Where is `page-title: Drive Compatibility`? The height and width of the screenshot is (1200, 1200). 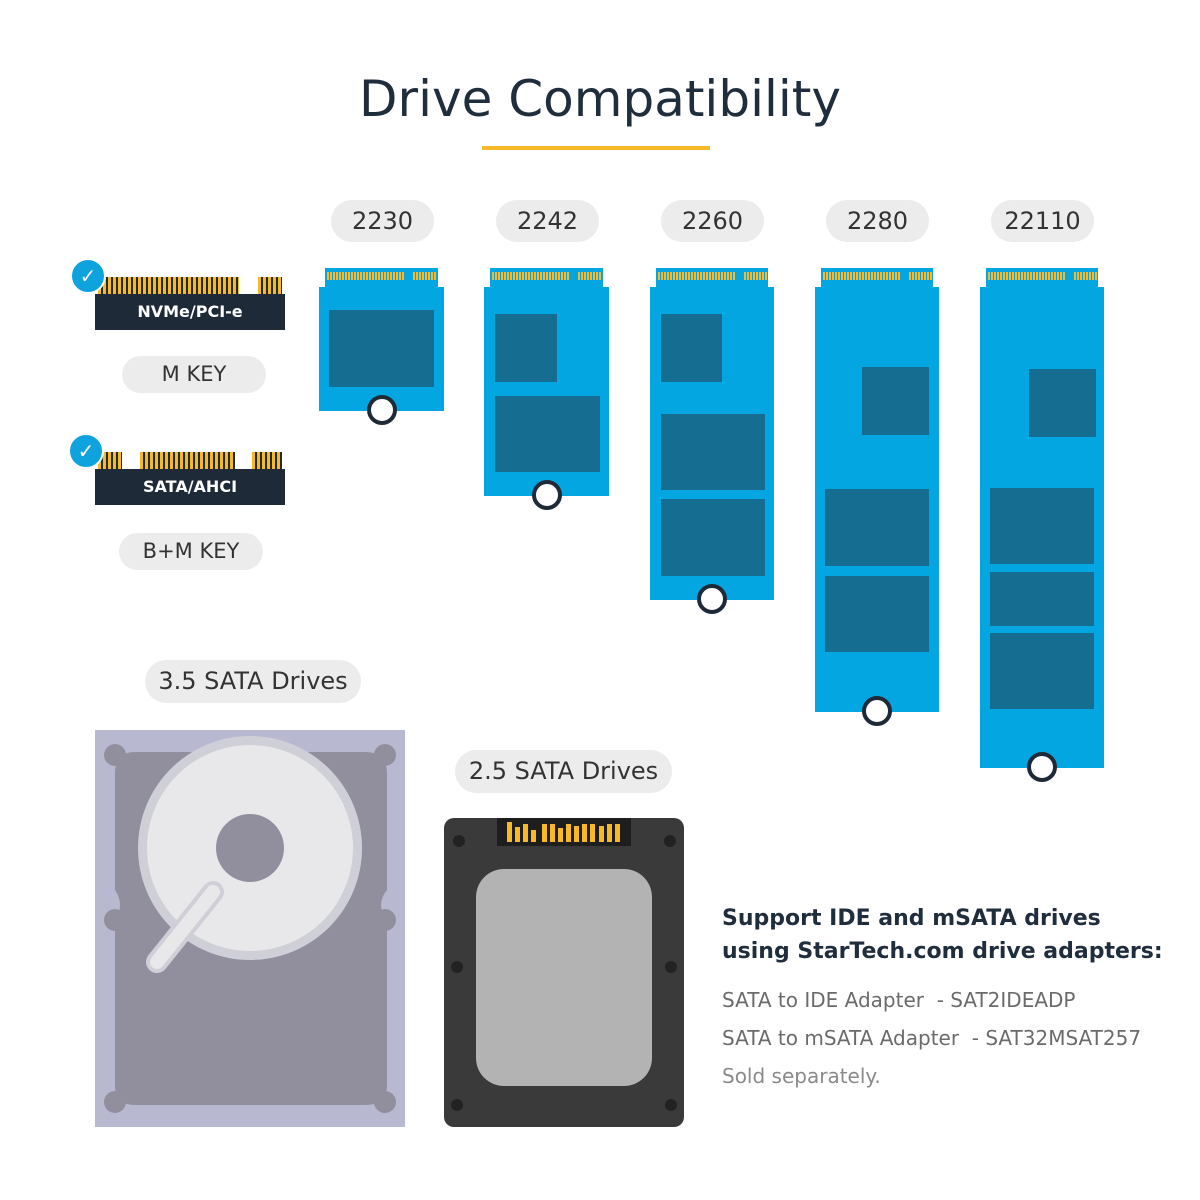
page-title: Drive Compatibility is located at coordinates (600, 99).